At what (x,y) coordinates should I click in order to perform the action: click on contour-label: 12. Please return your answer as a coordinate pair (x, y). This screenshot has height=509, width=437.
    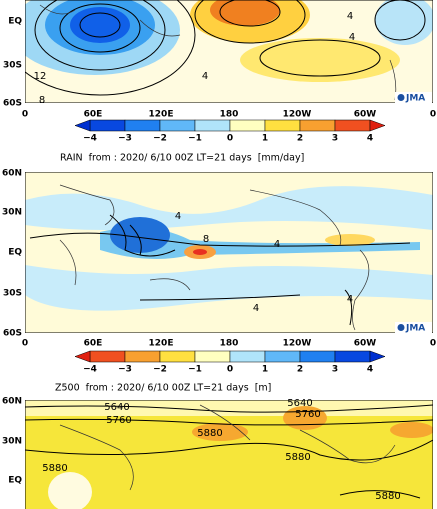
    Looking at the image, I should click on (40, 76).